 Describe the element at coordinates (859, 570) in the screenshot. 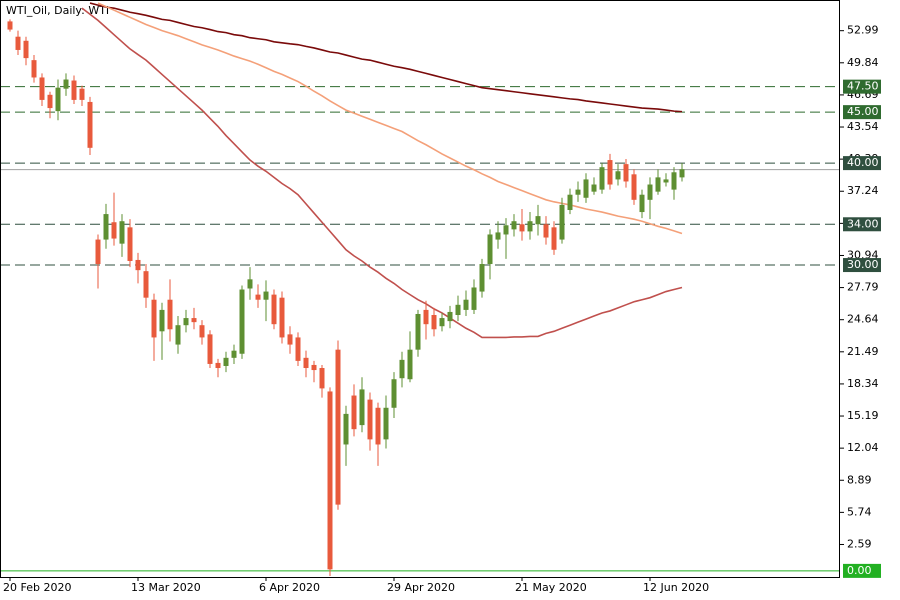

I see `level-label: 0.00` at that location.